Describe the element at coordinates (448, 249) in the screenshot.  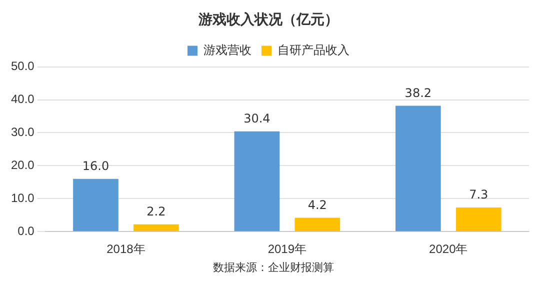
I see `x-tick-label: 2020年` at that location.